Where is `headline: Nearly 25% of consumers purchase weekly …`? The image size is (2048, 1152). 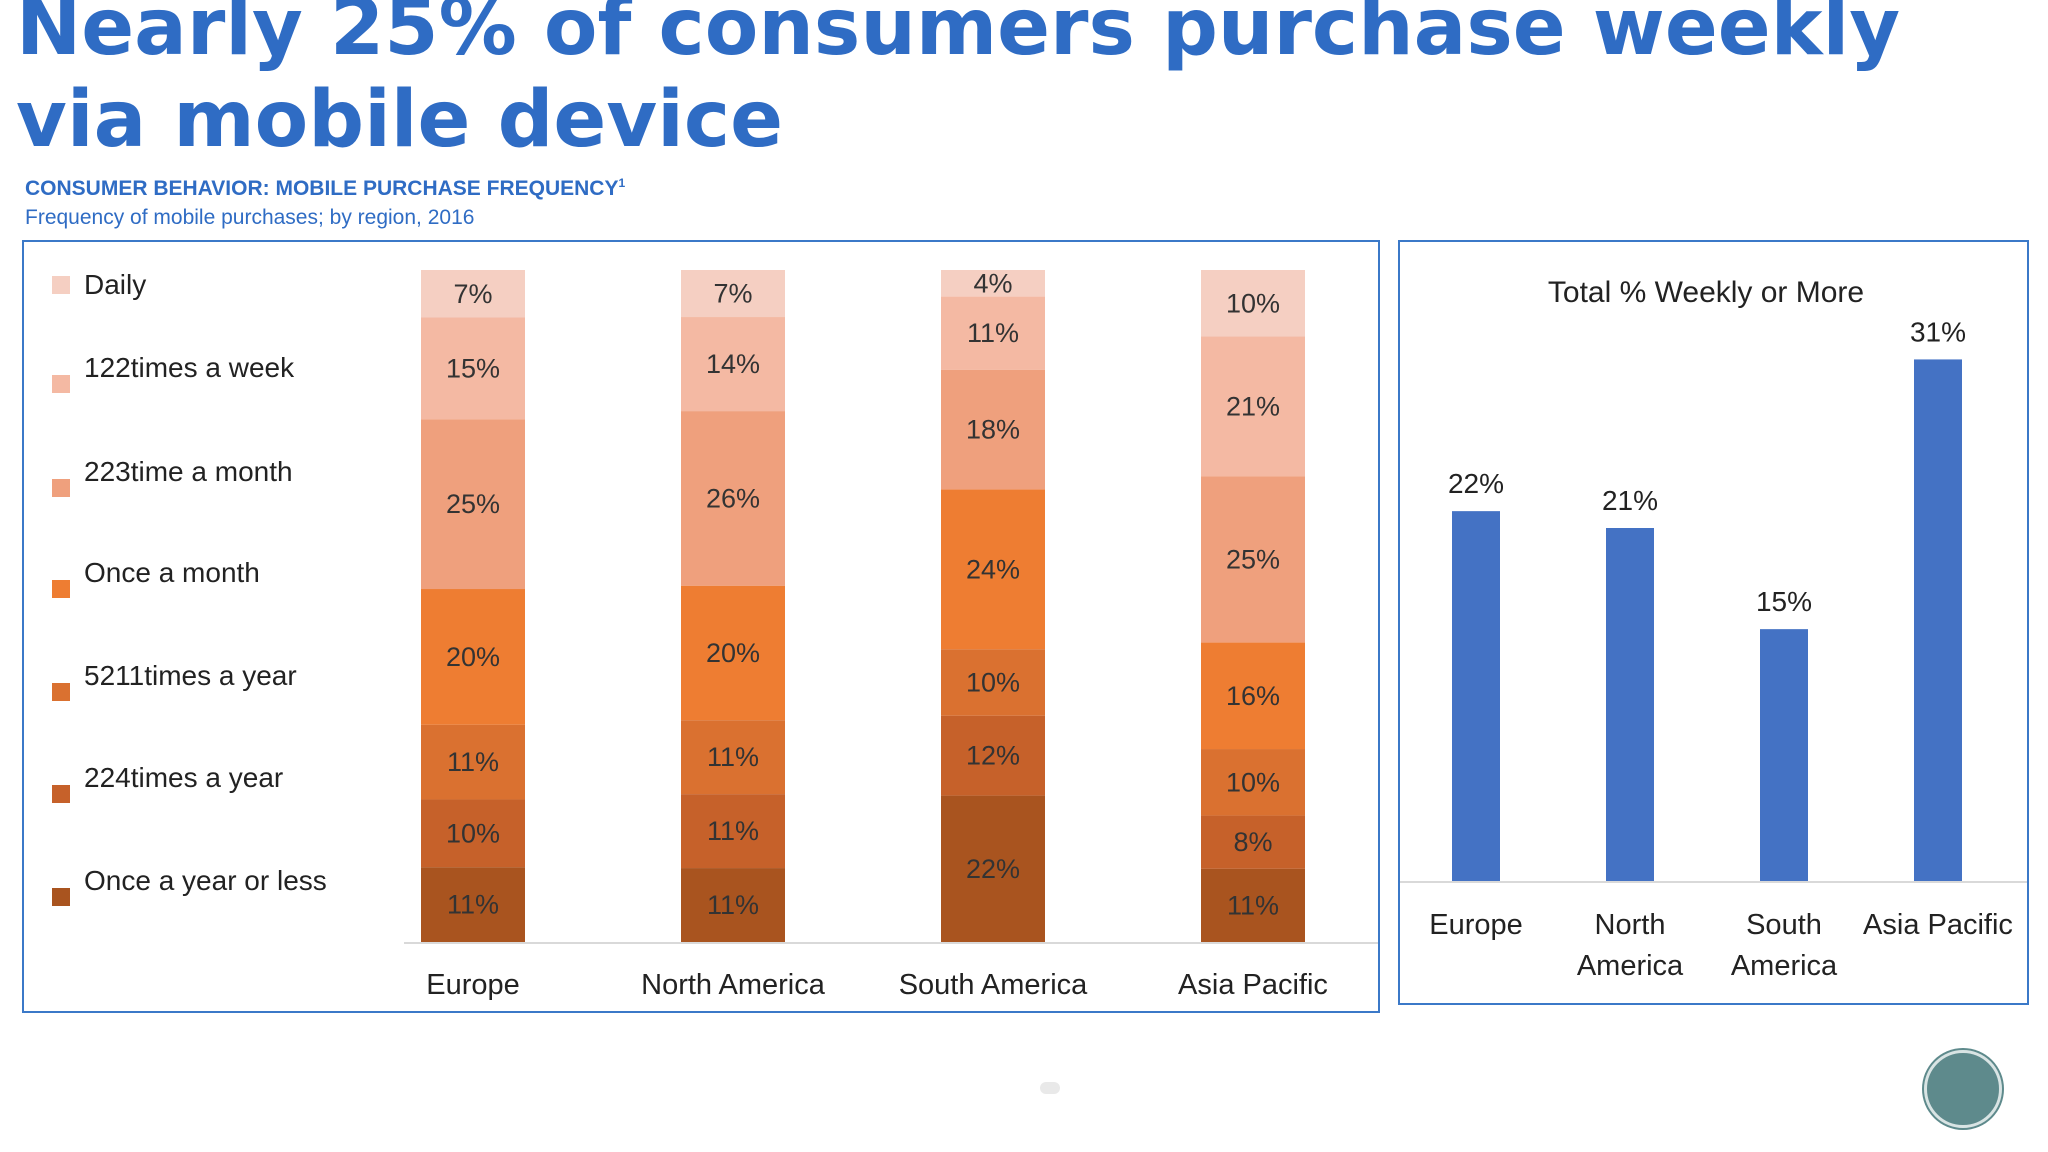
headline: Nearly 25% of consumers purchase weekly … is located at coordinates (958, 83).